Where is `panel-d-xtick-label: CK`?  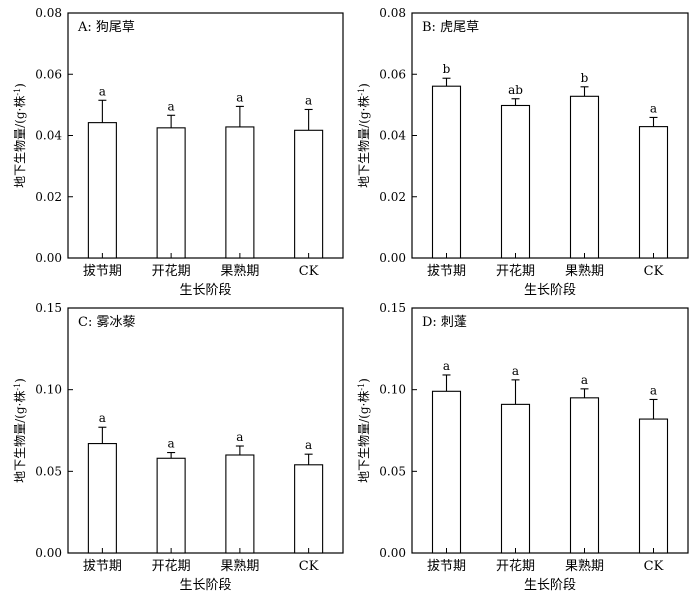 panel-d-xtick-label: CK is located at coordinates (654, 566).